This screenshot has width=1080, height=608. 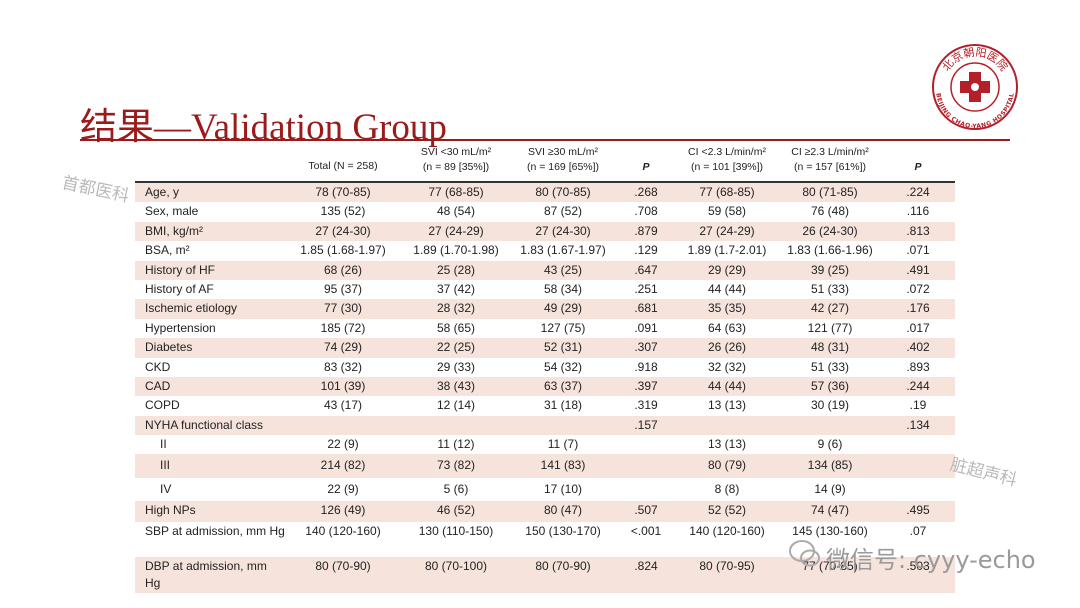 What do you see at coordinates (456, 444) in the screenshot?
I see `table-cell: 11 (12)` at bounding box center [456, 444].